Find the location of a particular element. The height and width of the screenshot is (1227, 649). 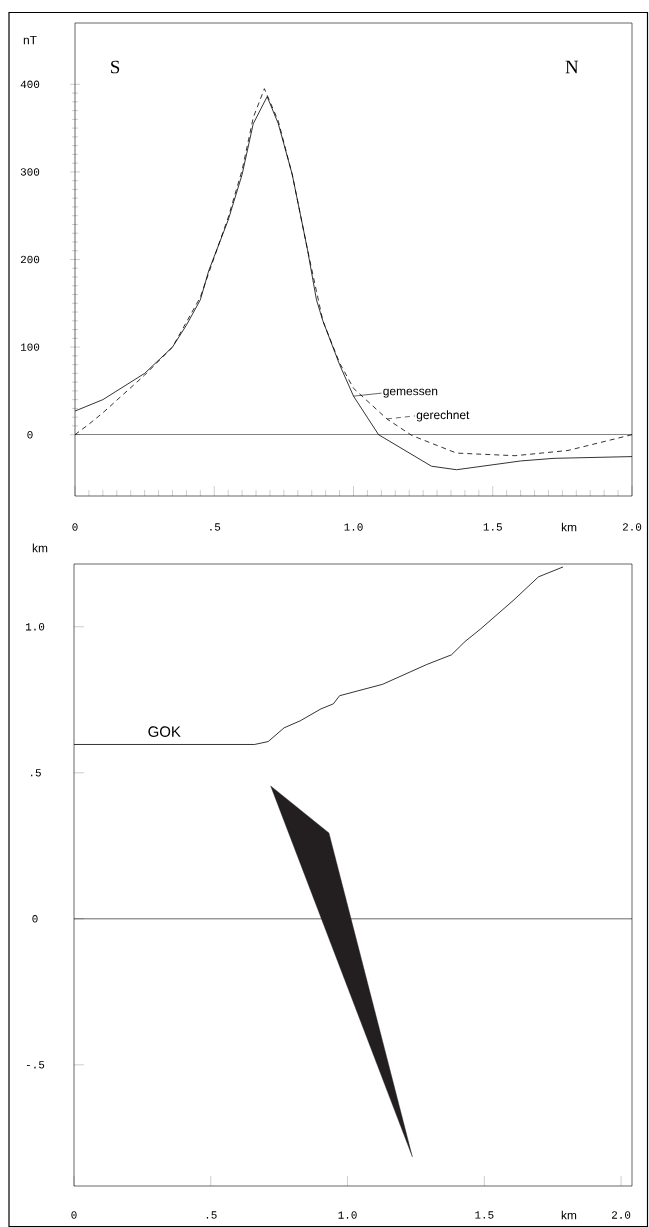

annotation: S is located at coordinates (115, 67).